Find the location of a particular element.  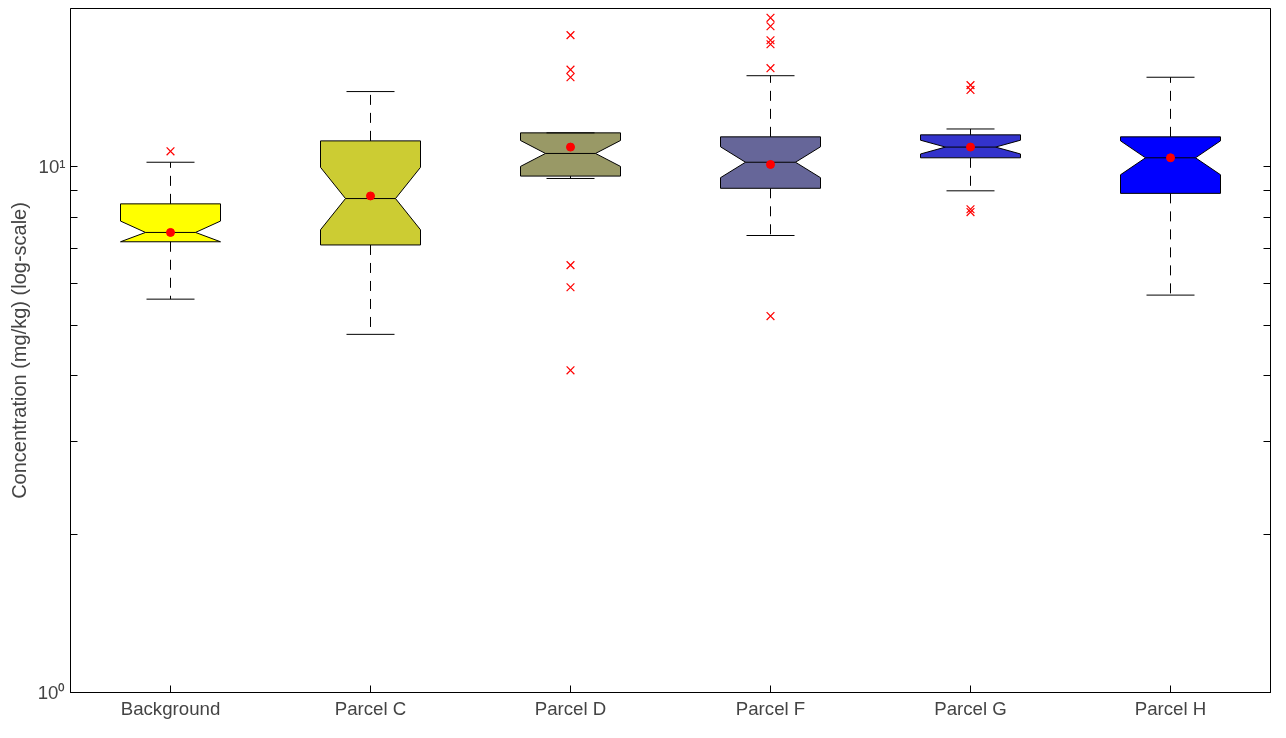

y-tick-label: 10¹ is located at coordinates (52, 167).